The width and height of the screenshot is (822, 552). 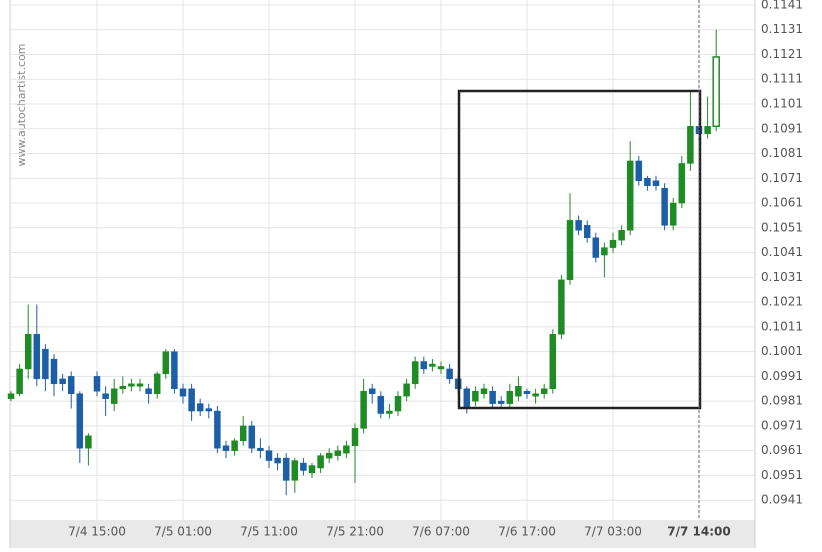 I want to click on y-tick-label: 0.1061, so click(x=782, y=203).